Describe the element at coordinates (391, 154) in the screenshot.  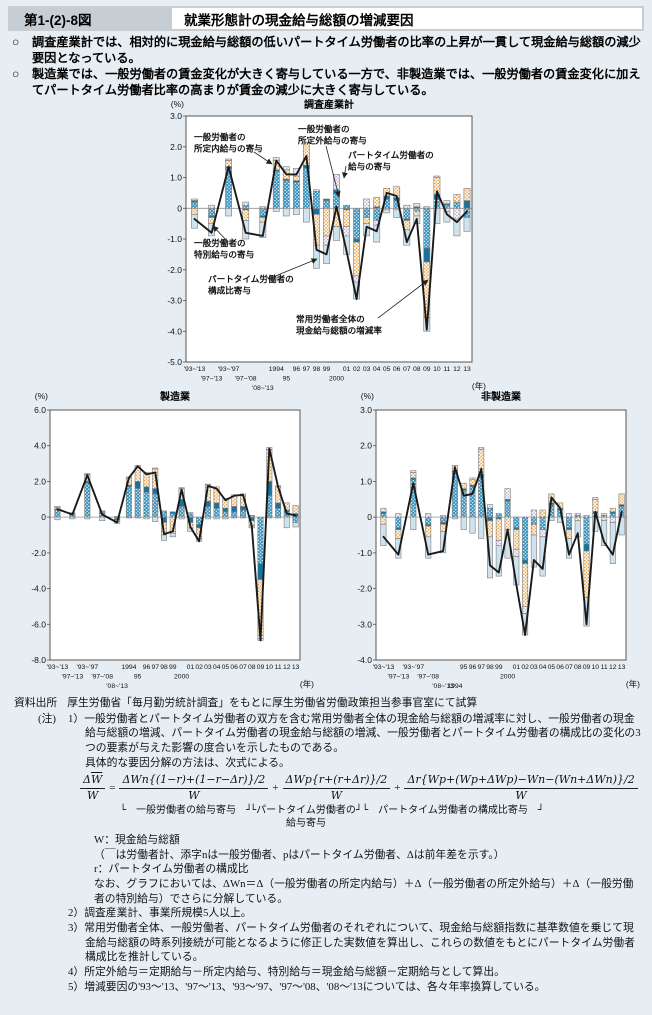
I see `svg-text: パートタイム労働者の` at that location.